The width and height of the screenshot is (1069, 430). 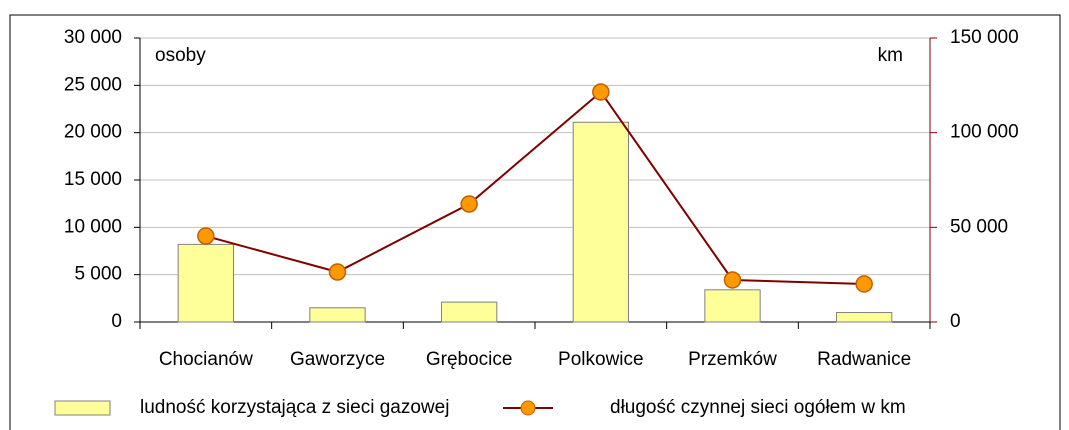 What do you see at coordinates (732, 359) in the screenshot?
I see `x-tick-label: Przemków` at bounding box center [732, 359].